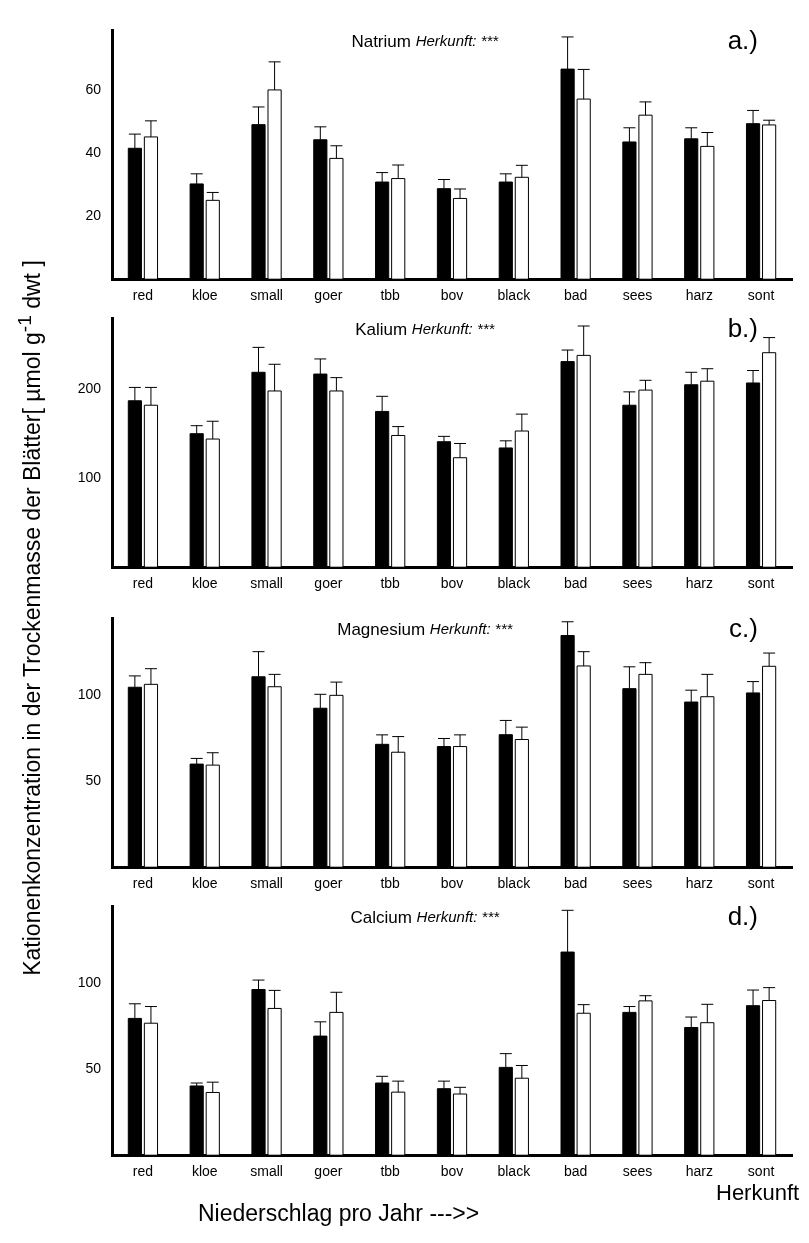 The image size is (809, 1243). I want to click on y-tick-label: 20, so click(93, 214).